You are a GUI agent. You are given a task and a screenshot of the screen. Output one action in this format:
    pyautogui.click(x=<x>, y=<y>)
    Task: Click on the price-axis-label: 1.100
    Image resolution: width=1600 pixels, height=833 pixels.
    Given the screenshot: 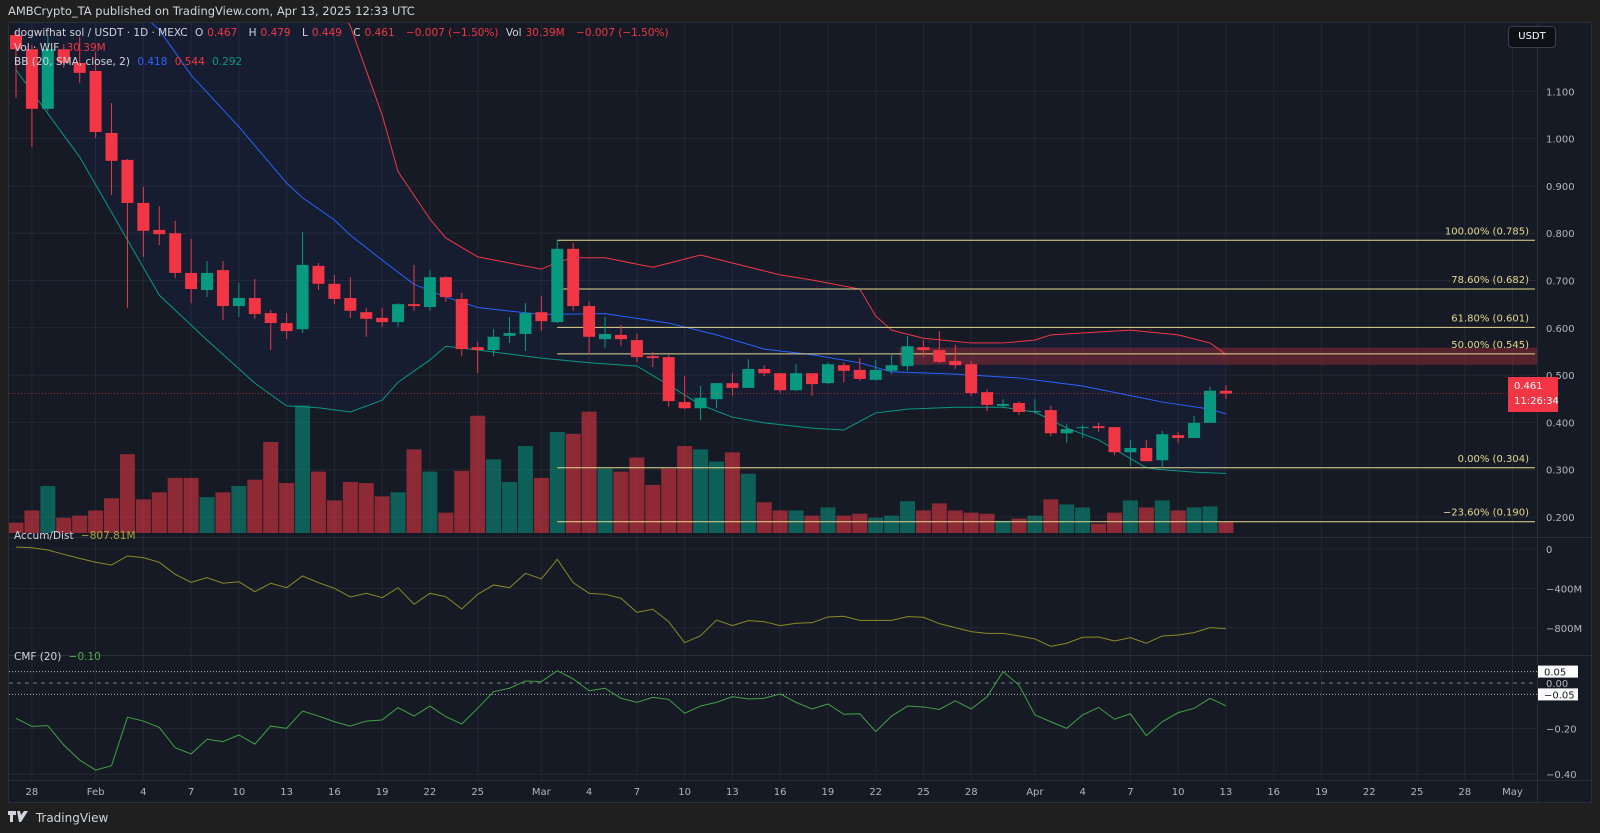 What is the action you would take?
    pyautogui.click(x=1560, y=92)
    